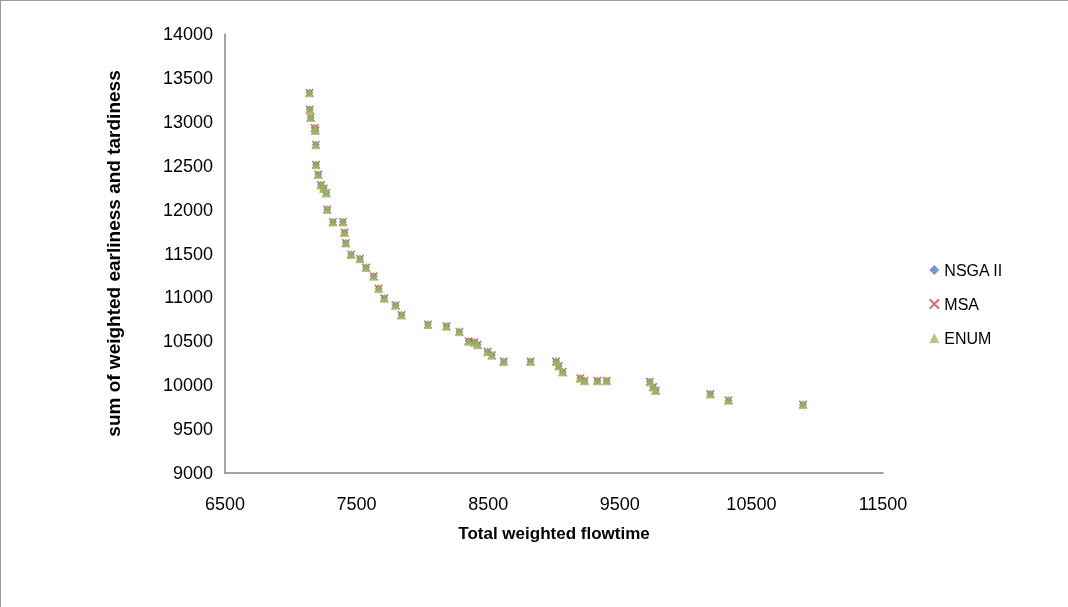 The width and height of the screenshot is (1068, 607). Describe the element at coordinates (356, 504) in the screenshot. I see `x-tick-label: 7500` at that location.